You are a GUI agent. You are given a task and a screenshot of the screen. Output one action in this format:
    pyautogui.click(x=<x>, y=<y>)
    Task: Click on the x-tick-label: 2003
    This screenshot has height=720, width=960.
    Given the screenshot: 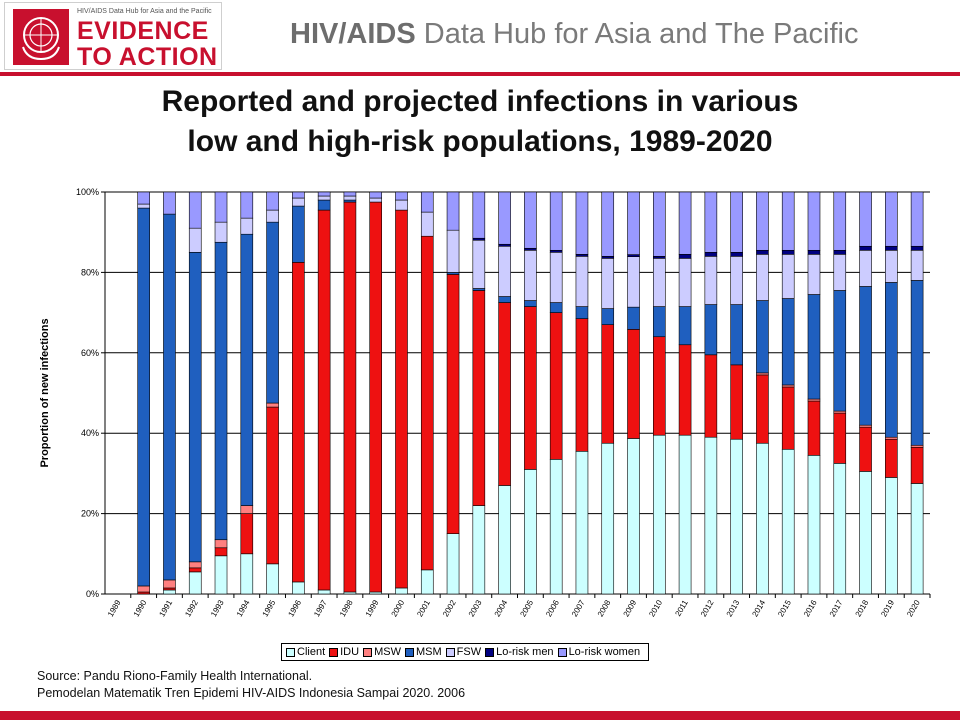 What is the action you would take?
    pyautogui.click(x=475, y=608)
    